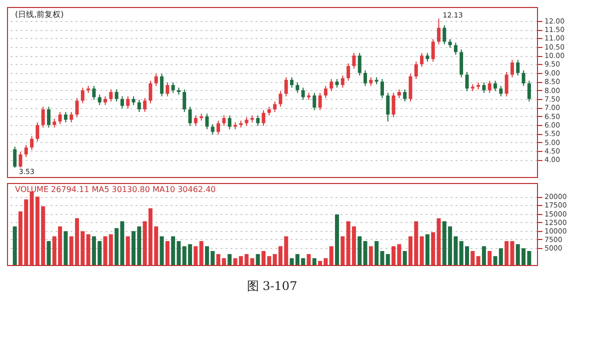 This screenshot has height=358, width=600. Describe the element at coordinates (115, 189) in the screenshot. I see `chart-title: VOLUME 26794.11 MA5 30130.80 MA10 30462.40` at that location.